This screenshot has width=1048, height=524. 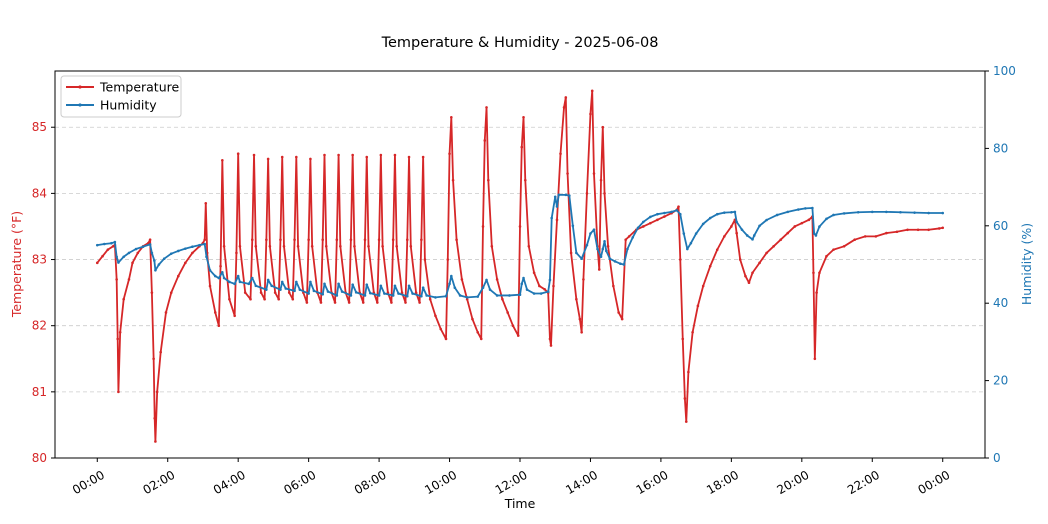 What do you see at coordinates (39, 392) in the screenshot?
I see `y-left-tick-label: 81` at bounding box center [39, 392].